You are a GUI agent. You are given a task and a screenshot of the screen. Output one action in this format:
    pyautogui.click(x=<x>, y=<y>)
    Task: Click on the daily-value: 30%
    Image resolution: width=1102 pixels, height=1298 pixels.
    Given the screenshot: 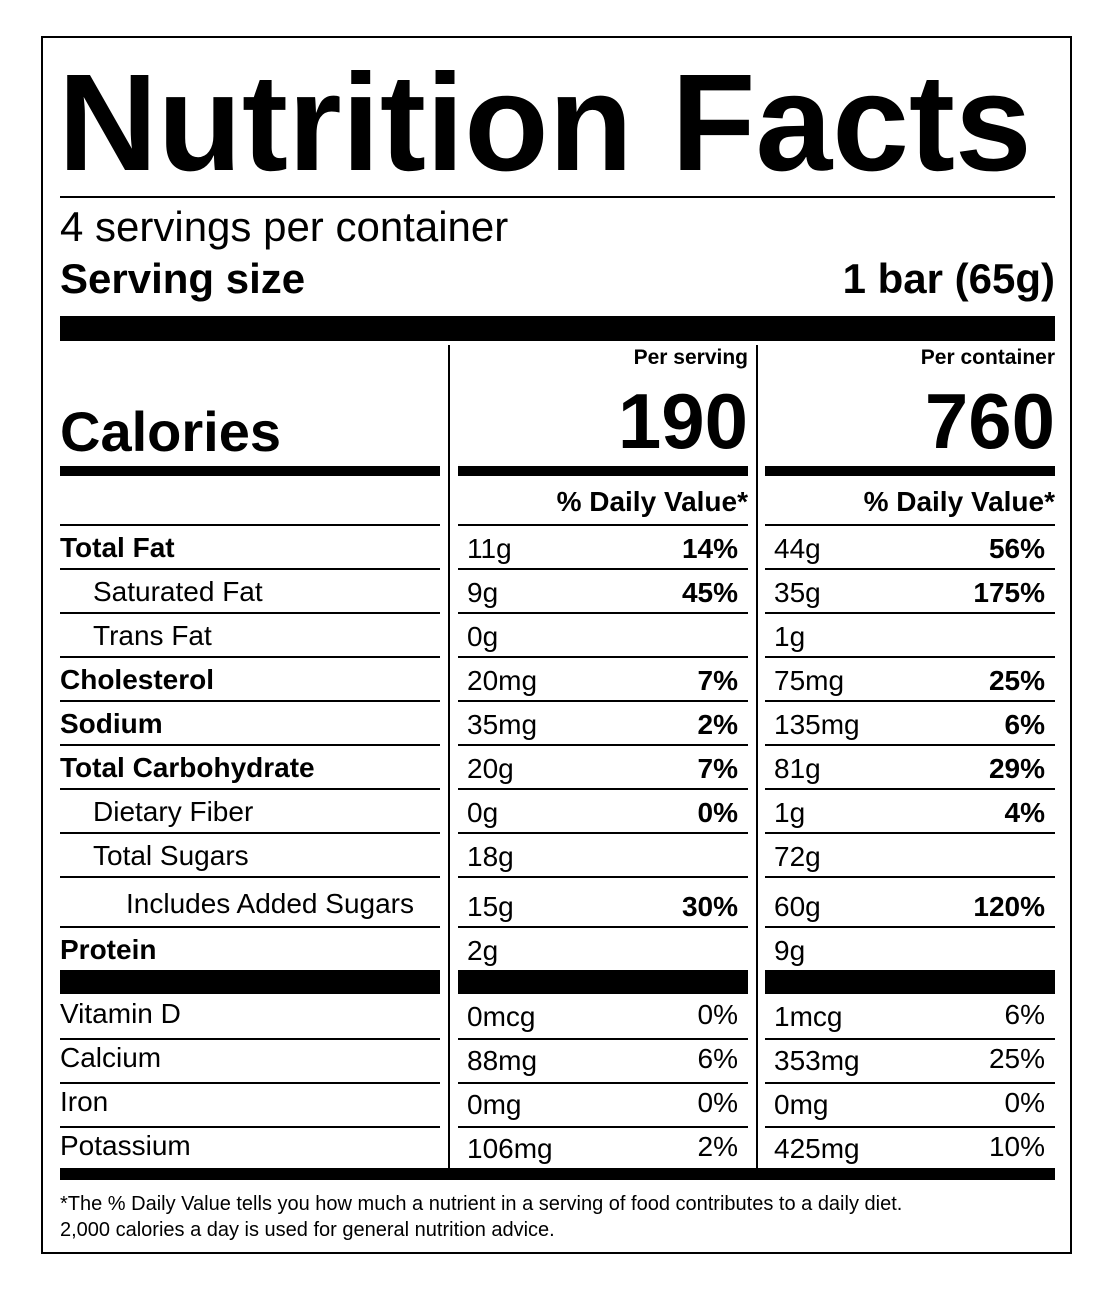 What is the action you would take?
    pyautogui.click(x=709, y=906)
    